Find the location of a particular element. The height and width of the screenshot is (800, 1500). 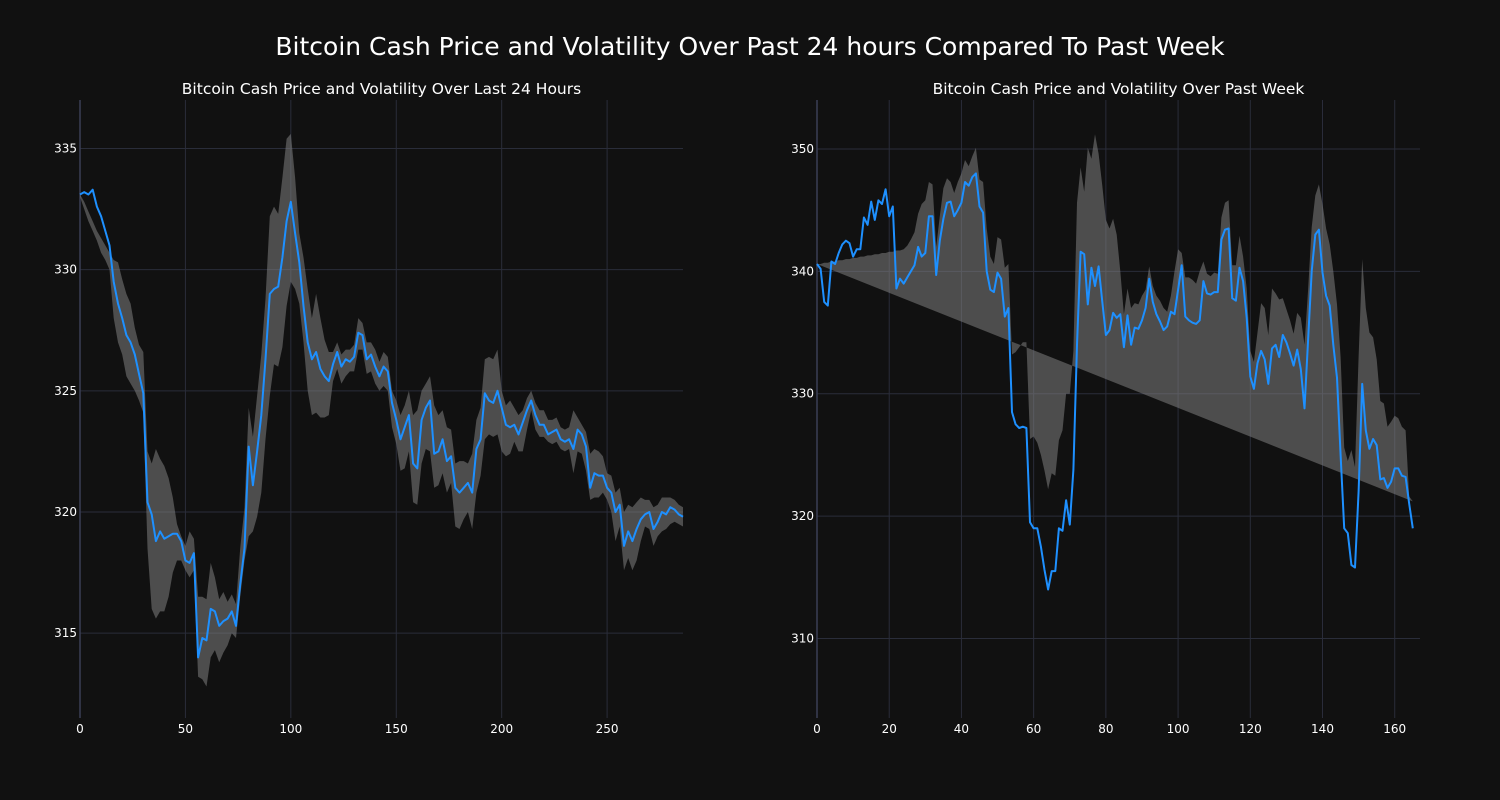

x-tick-label: 120 is located at coordinates (1250, 729).